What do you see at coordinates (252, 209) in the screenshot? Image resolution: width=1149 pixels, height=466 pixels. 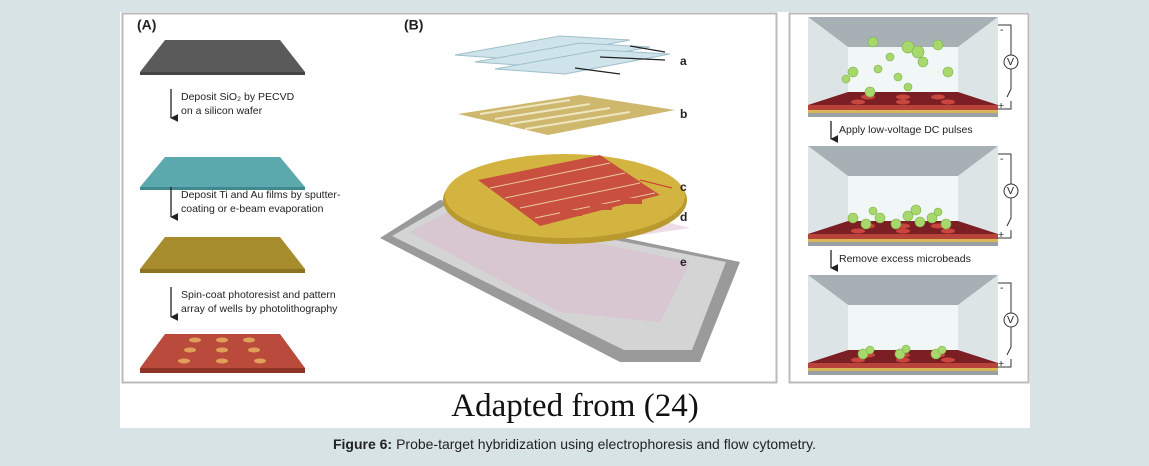 I see `step-text: coating or e-beam evaporation` at bounding box center [252, 209].